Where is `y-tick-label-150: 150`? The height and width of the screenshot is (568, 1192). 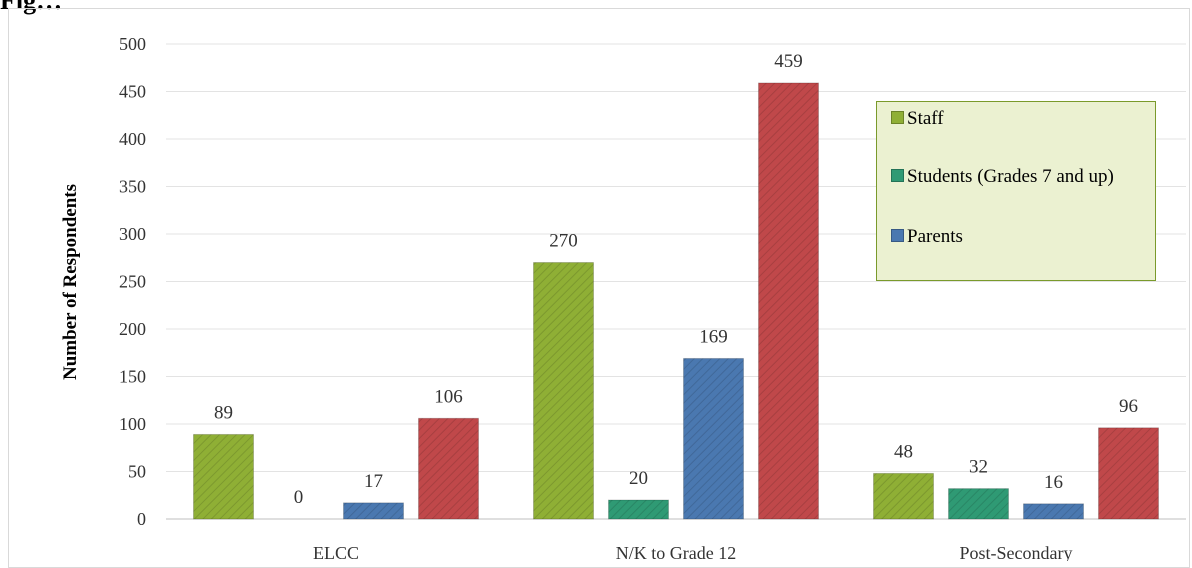 y-tick-label-150: 150 is located at coordinates (132, 377).